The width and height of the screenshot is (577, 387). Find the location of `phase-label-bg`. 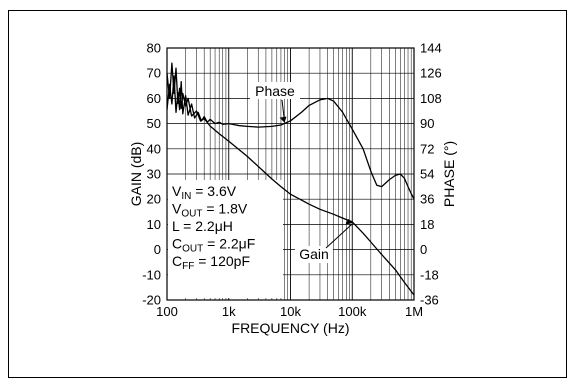

phase-label-bg is located at coordinates (275, 90).